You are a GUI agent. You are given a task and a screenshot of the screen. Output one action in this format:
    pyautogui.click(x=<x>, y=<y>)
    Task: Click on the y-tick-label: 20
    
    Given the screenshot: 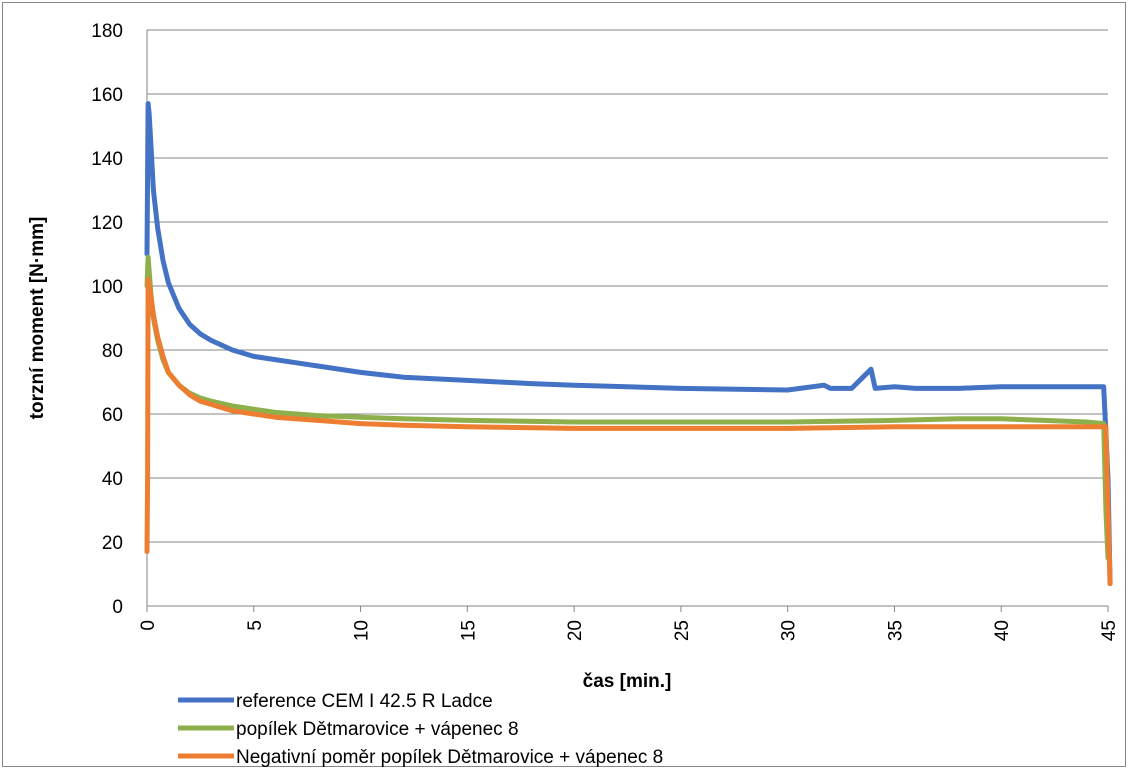 What is the action you would take?
    pyautogui.click(x=112, y=543)
    